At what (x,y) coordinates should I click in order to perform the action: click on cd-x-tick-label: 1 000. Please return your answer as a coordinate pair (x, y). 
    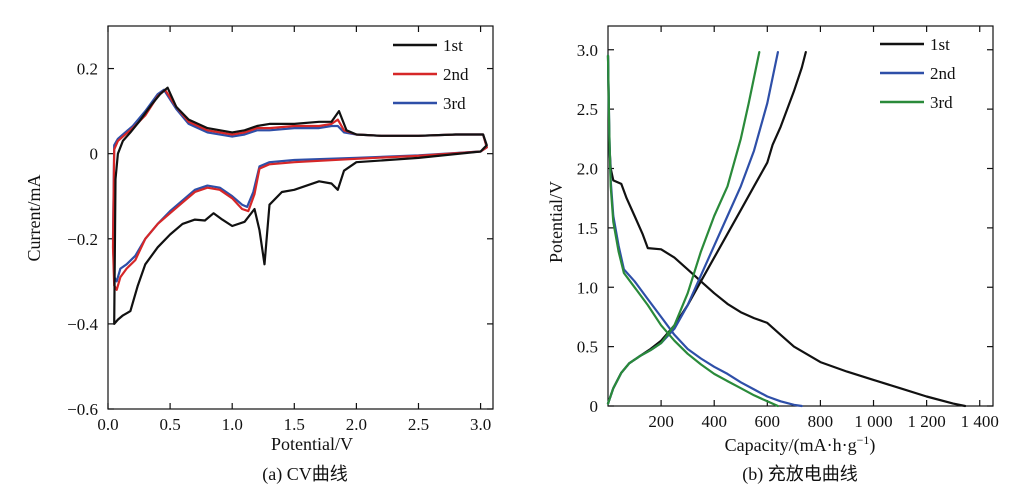
    Looking at the image, I should click on (873, 421).